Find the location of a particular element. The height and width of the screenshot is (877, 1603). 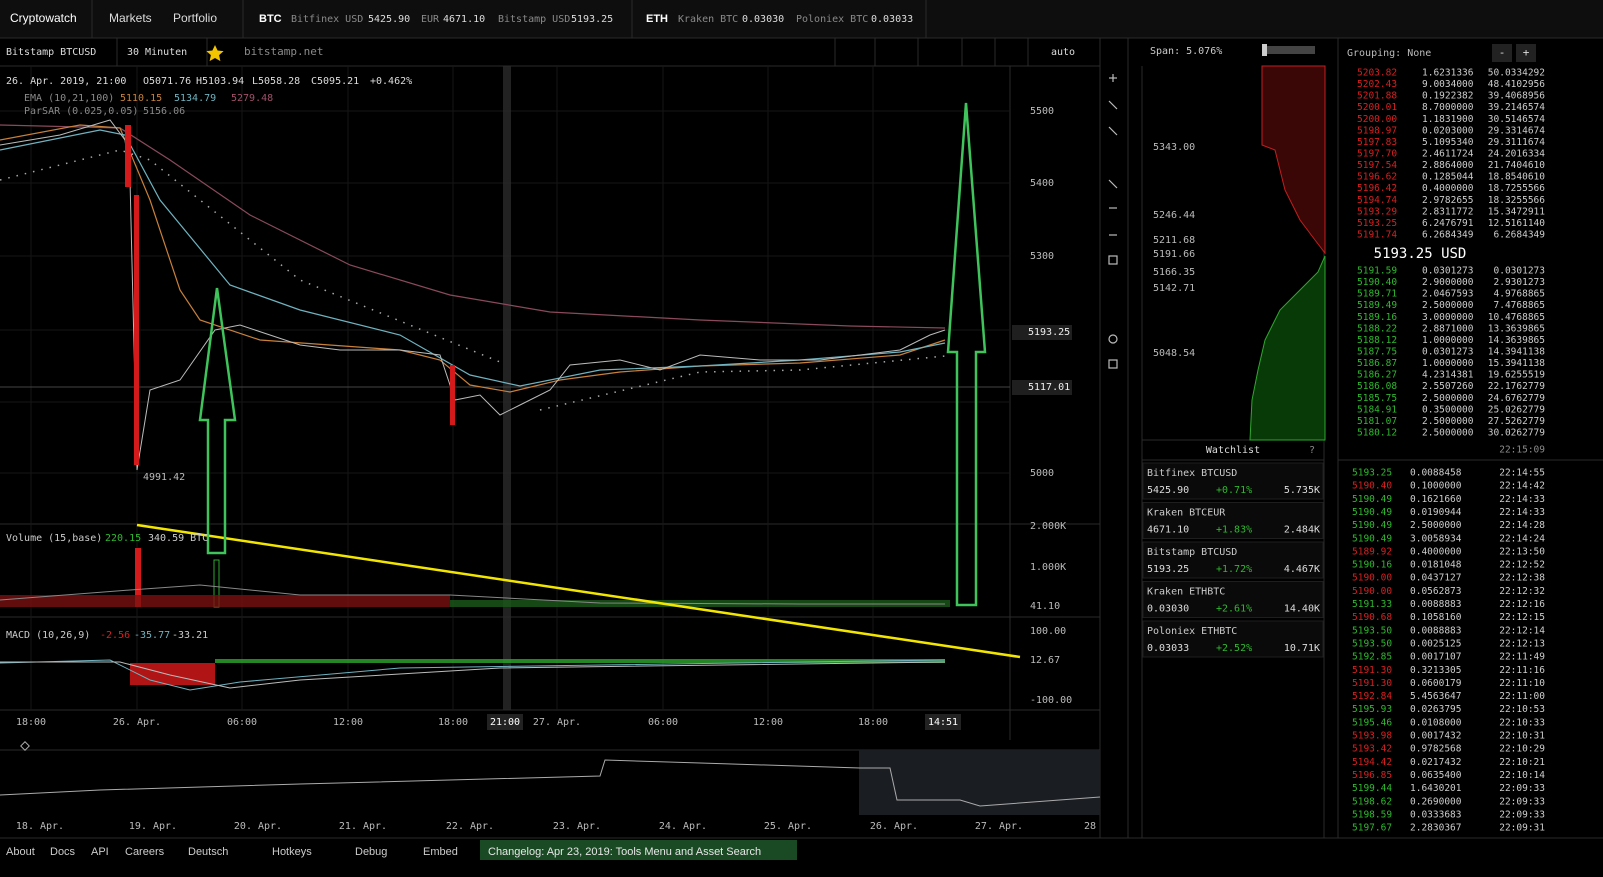

trade-time: 22:12:16 is located at coordinates (1522, 604).